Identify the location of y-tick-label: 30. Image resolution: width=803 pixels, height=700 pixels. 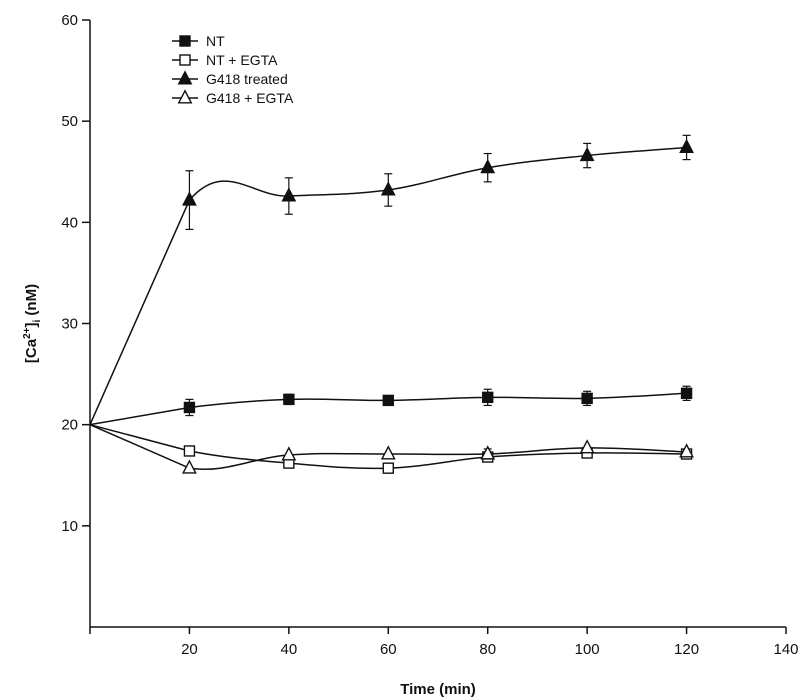
(69, 324).